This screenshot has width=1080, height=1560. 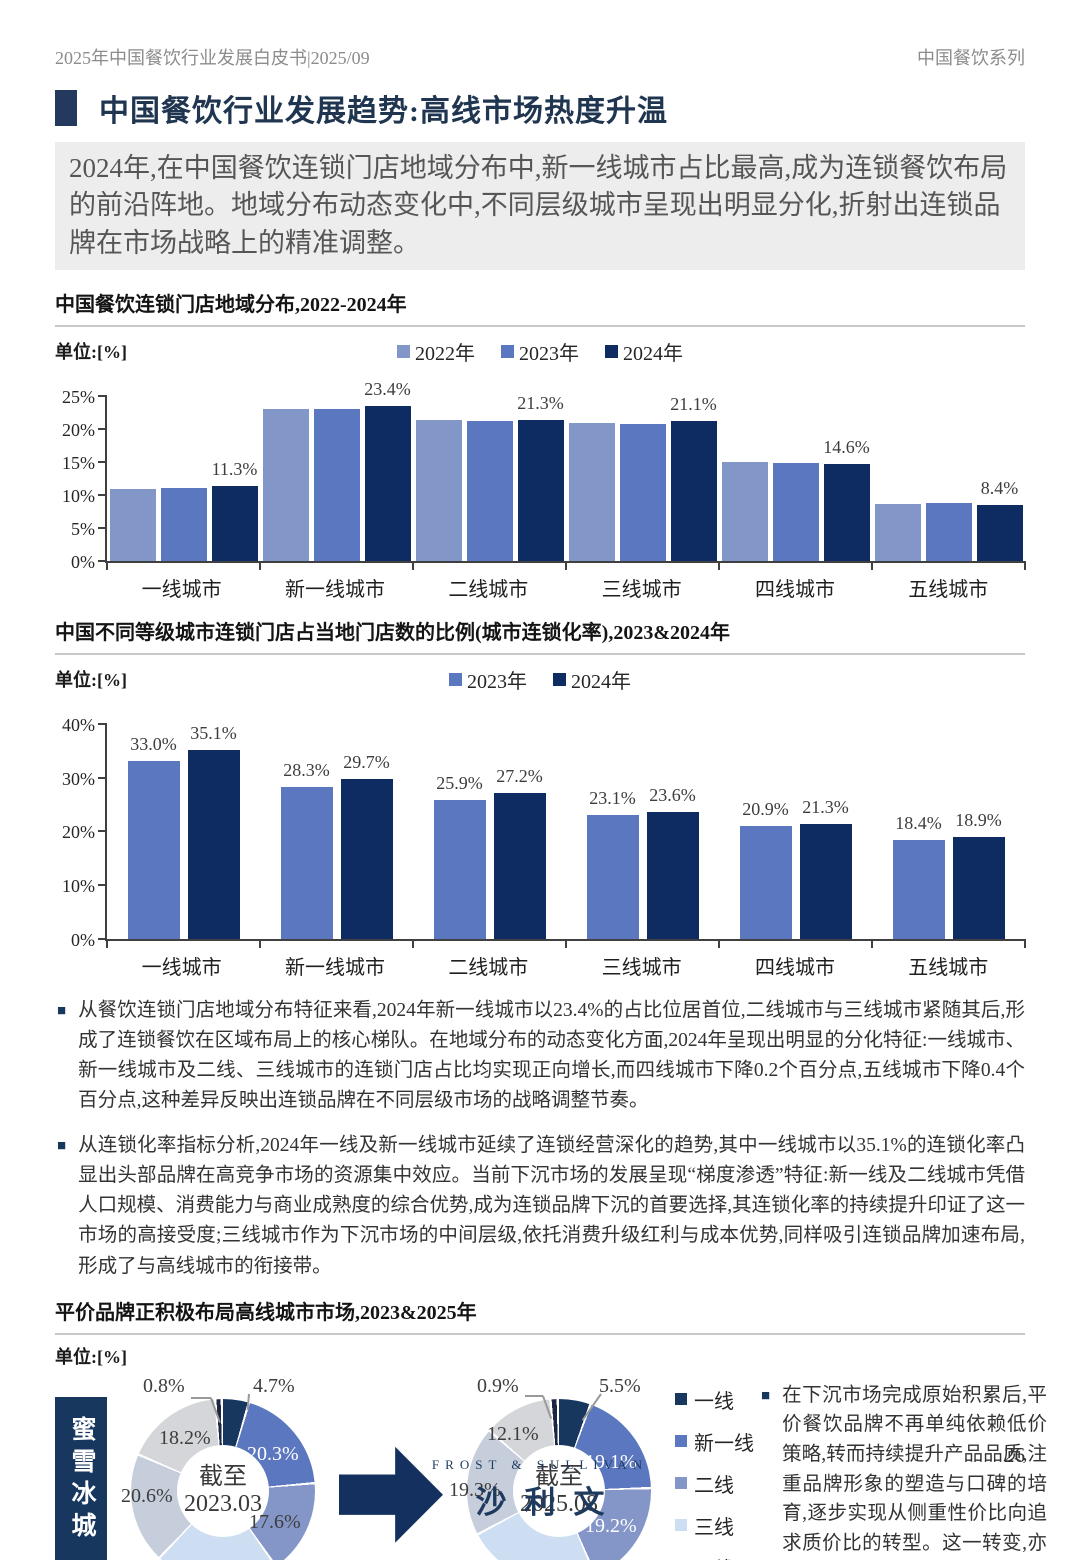 I want to click on legend-item: 三线, so click(x=717, y=1525).